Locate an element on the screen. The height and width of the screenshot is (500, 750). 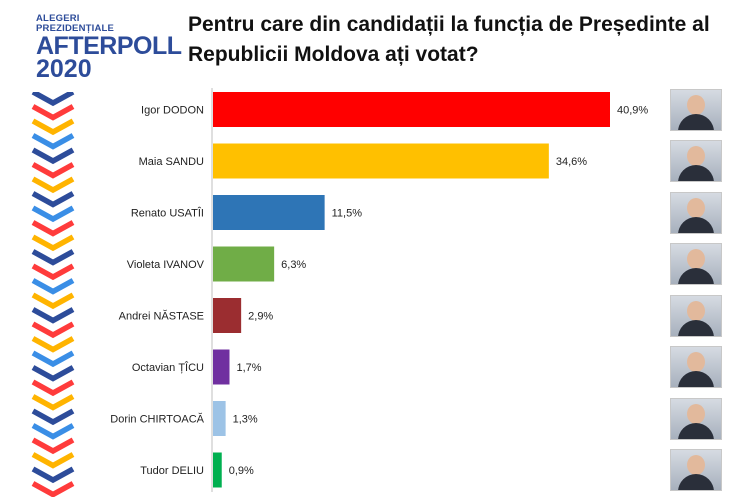
candidate-photo-nastase is located at coordinates (696, 315).